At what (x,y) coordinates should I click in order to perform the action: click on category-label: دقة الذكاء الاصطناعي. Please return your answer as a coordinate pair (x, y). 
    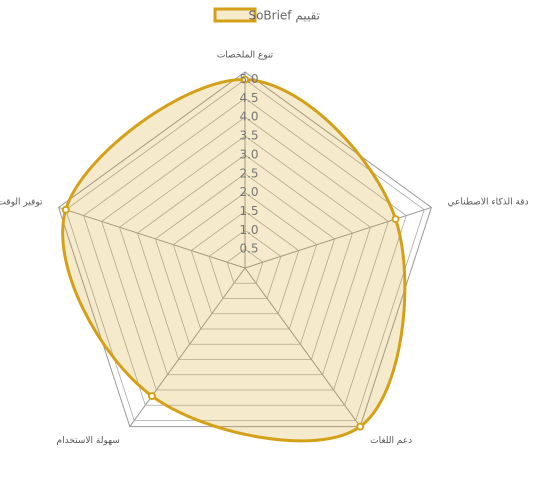
    Looking at the image, I should click on (488, 203).